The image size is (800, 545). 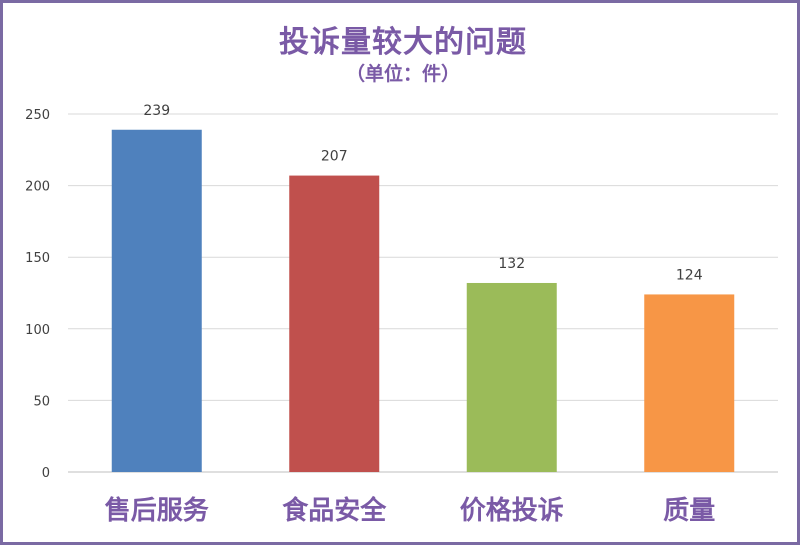 What do you see at coordinates (37, 187) in the screenshot?
I see `y-tick-label: 200` at bounding box center [37, 187].